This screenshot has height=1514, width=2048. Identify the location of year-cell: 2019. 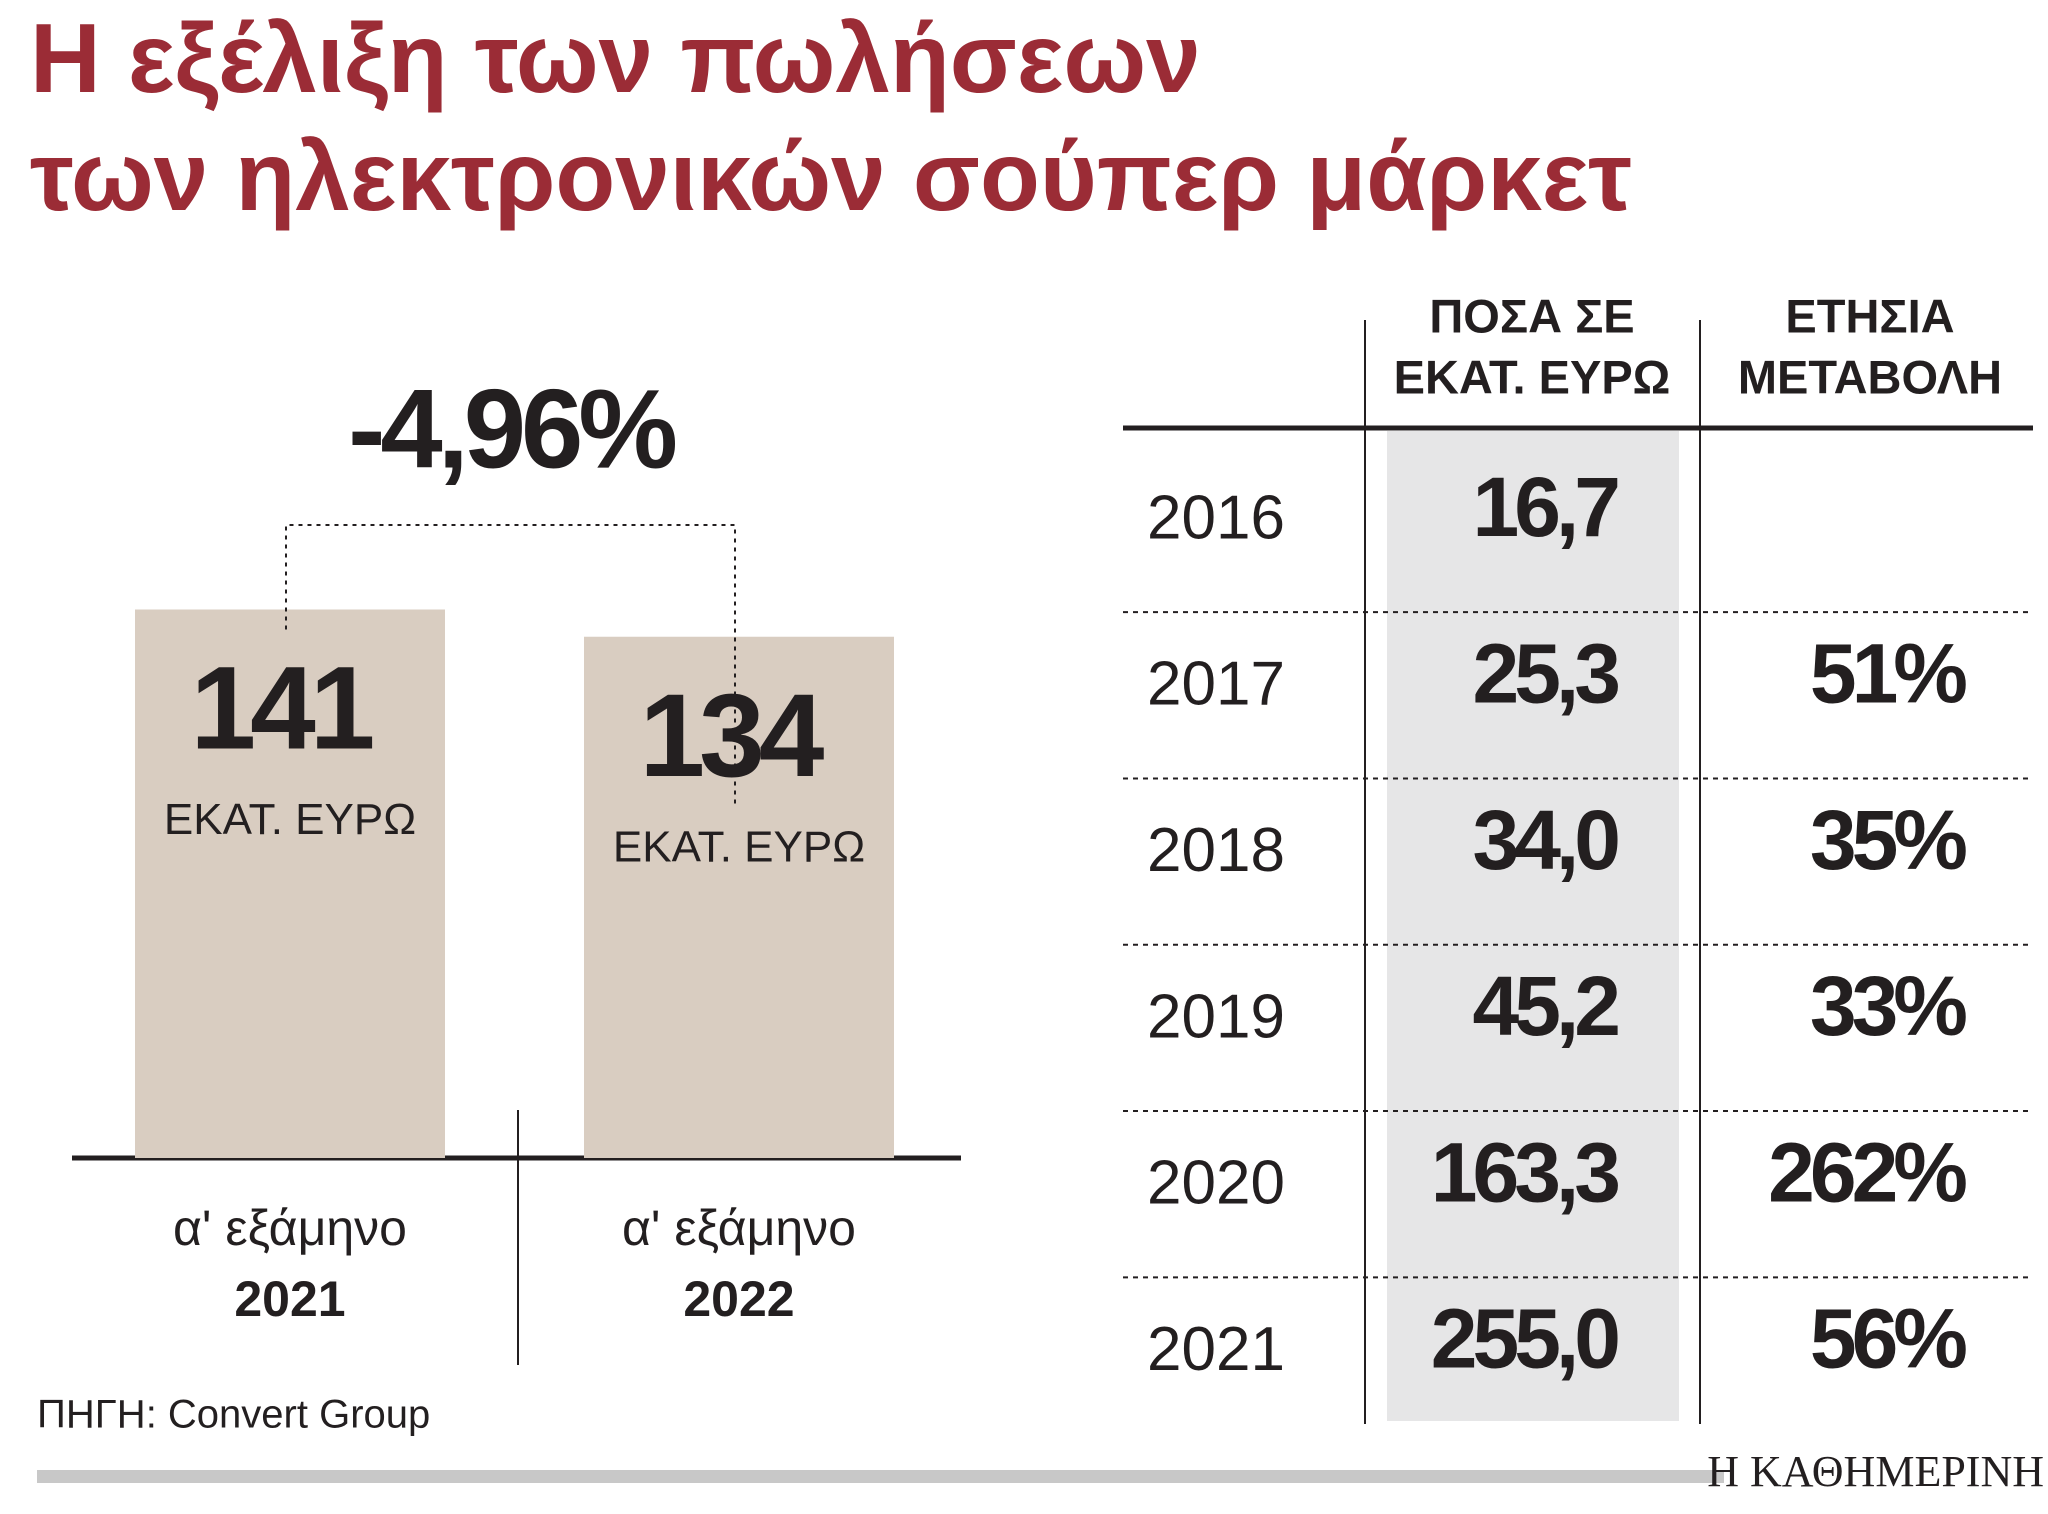
(1216, 1016).